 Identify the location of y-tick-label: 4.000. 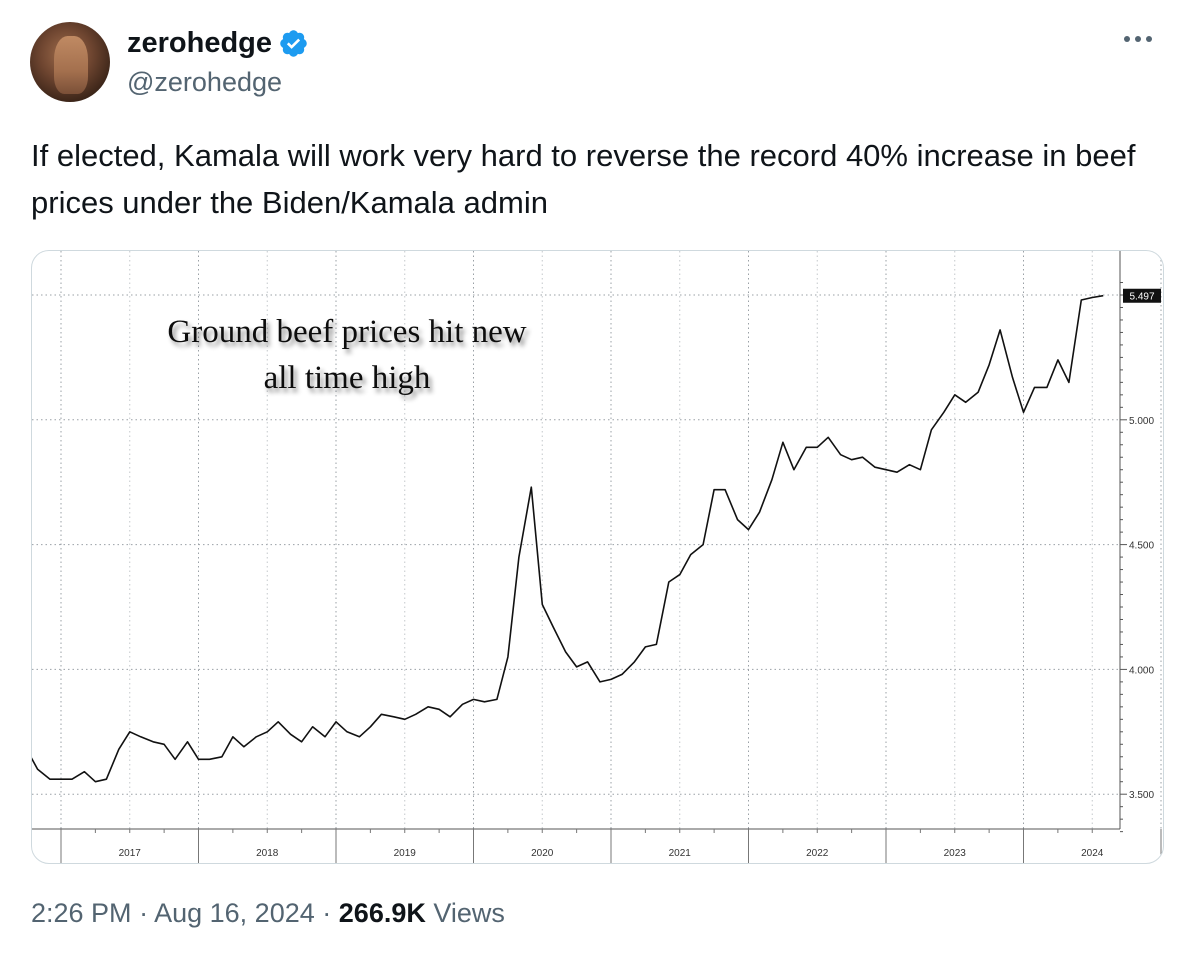
(1141, 670).